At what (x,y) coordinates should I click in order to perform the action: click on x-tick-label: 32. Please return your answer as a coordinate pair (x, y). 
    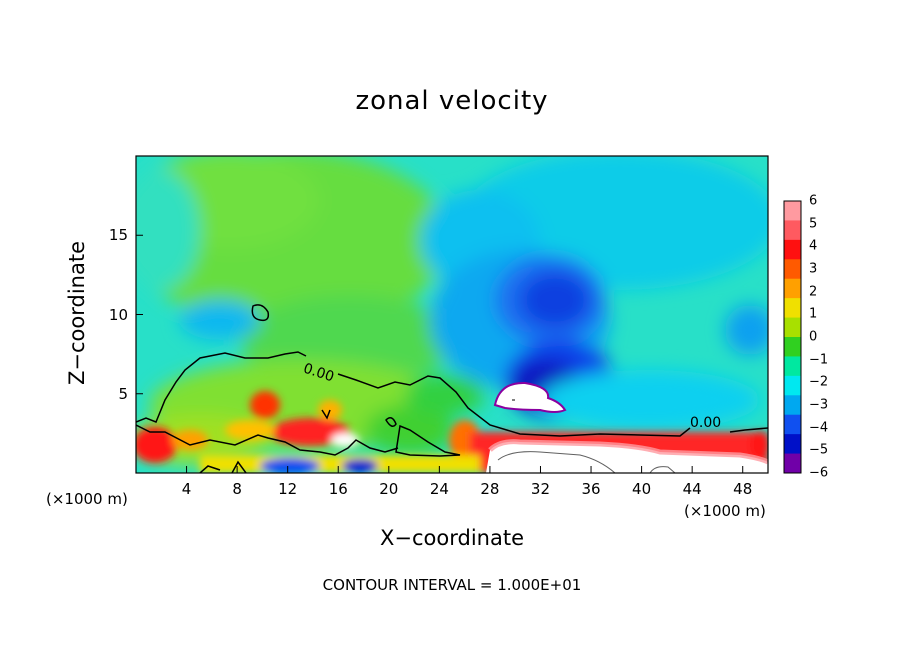
    Looking at the image, I should click on (540, 489).